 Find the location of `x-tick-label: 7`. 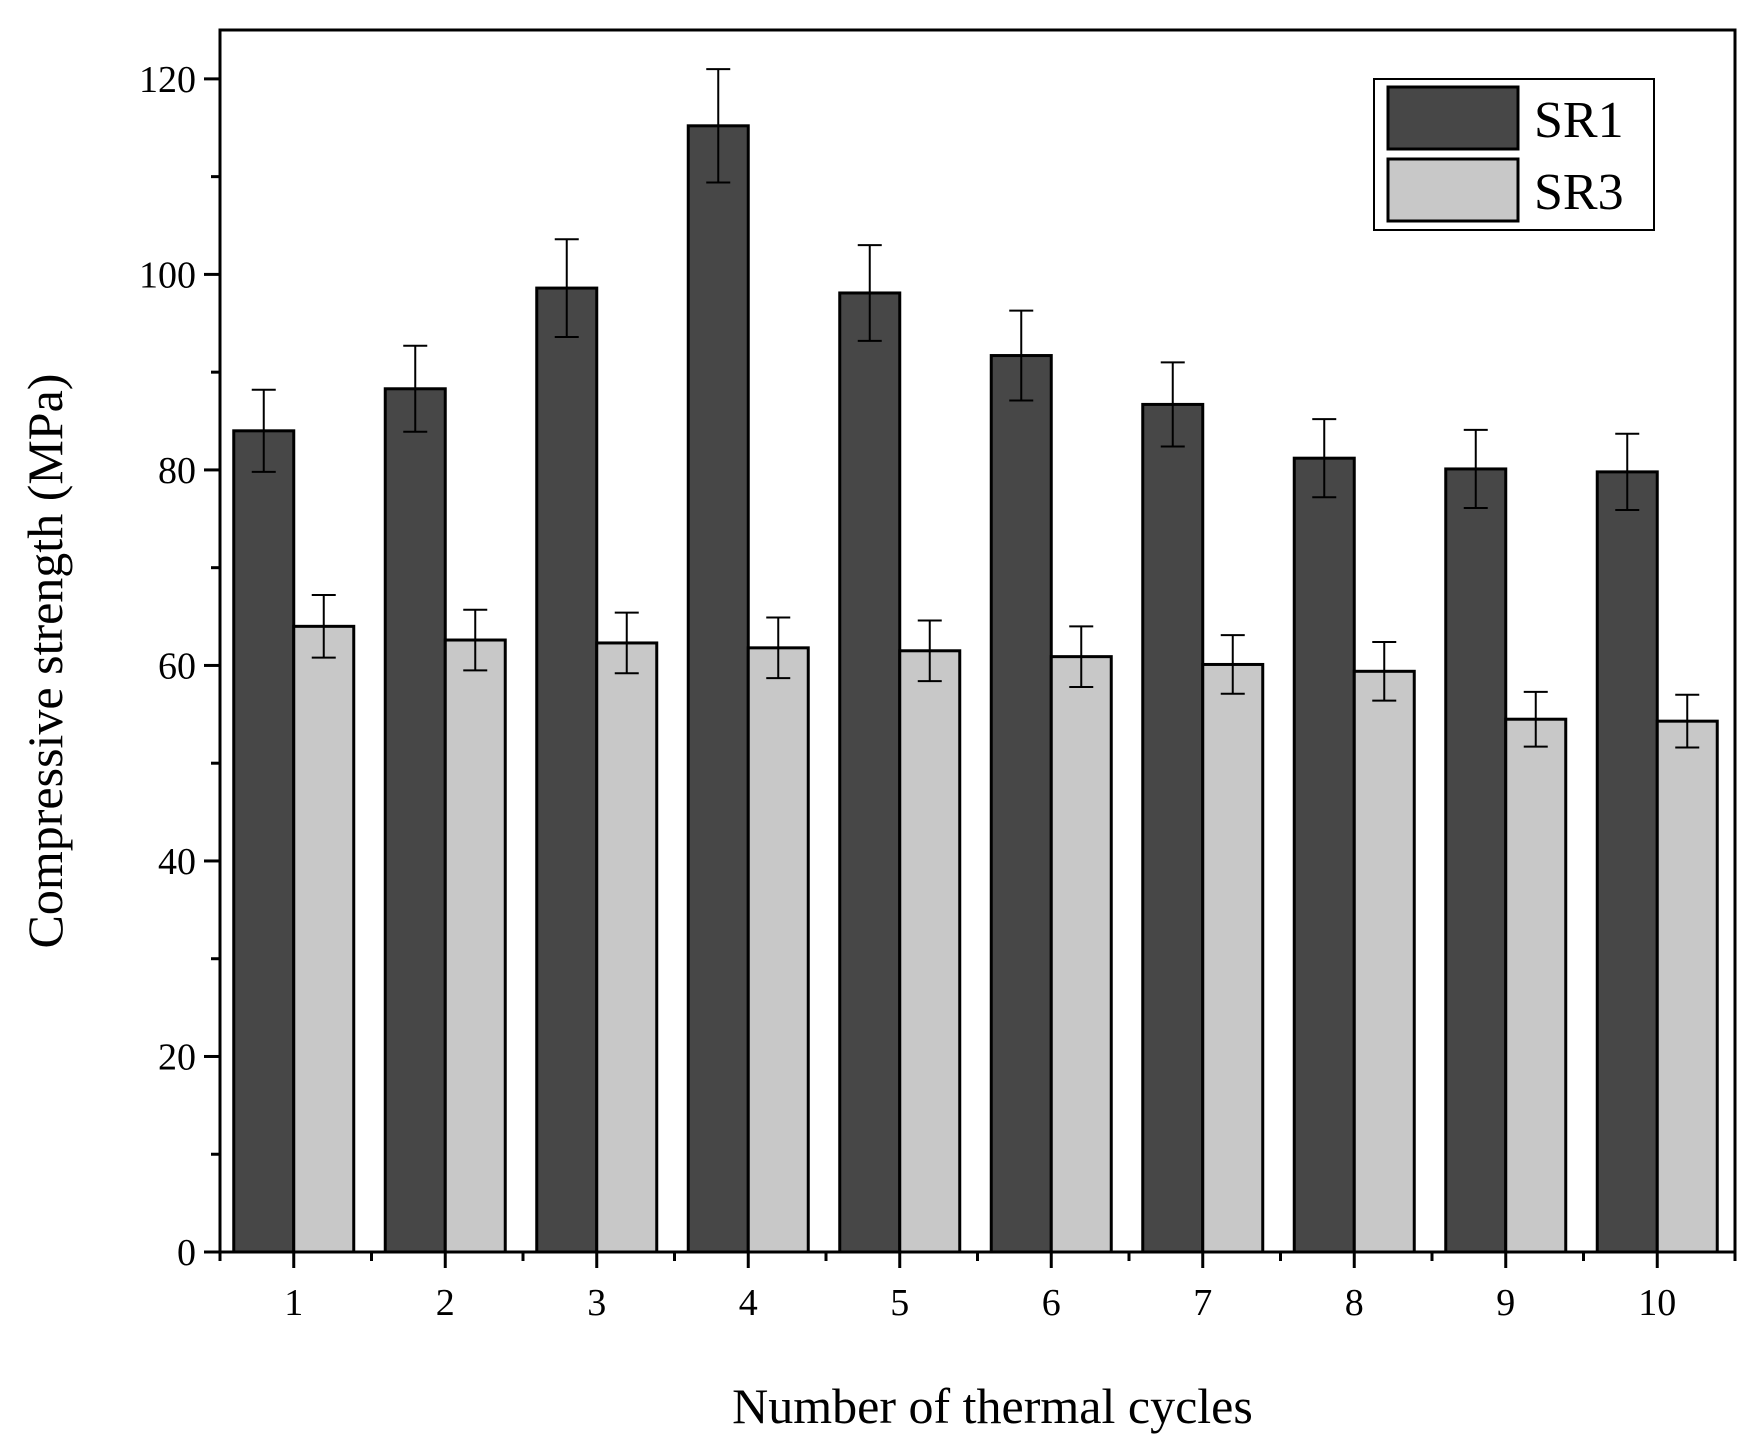

x-tick-label: 7 is located at coordinates (1202, 1303).